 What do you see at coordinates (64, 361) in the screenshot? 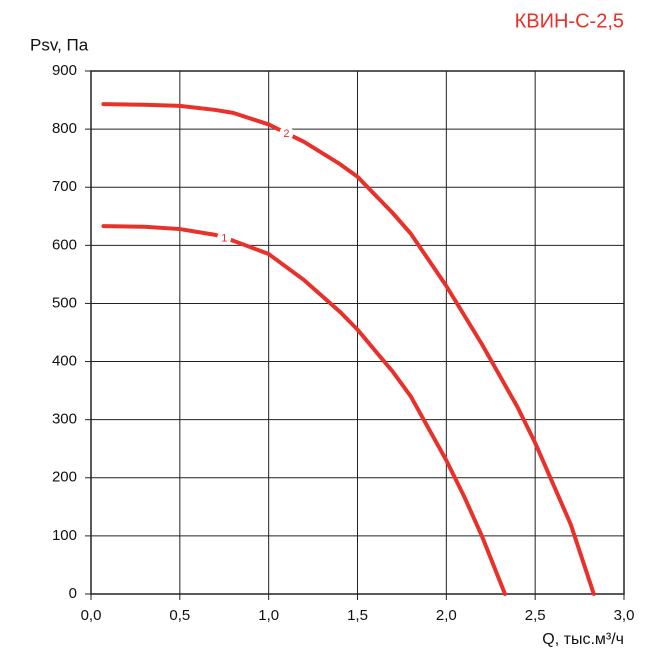
I see `y-tick-label: 400` at bounding box center [64, 361].